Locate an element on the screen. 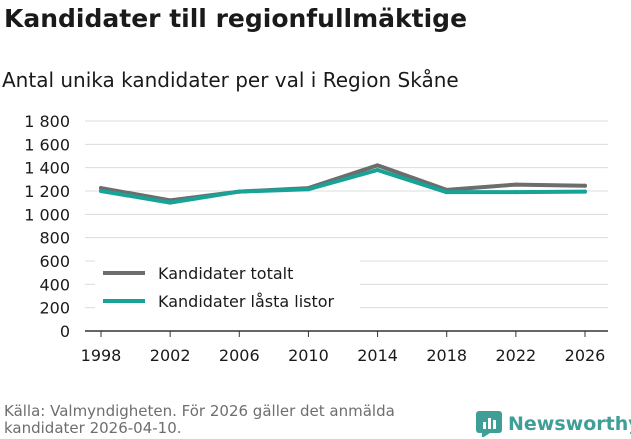 Image resolution: width=631 pixels, height=439 pixels. x-tick-label: 2022 is located at coordinates (515, 355).